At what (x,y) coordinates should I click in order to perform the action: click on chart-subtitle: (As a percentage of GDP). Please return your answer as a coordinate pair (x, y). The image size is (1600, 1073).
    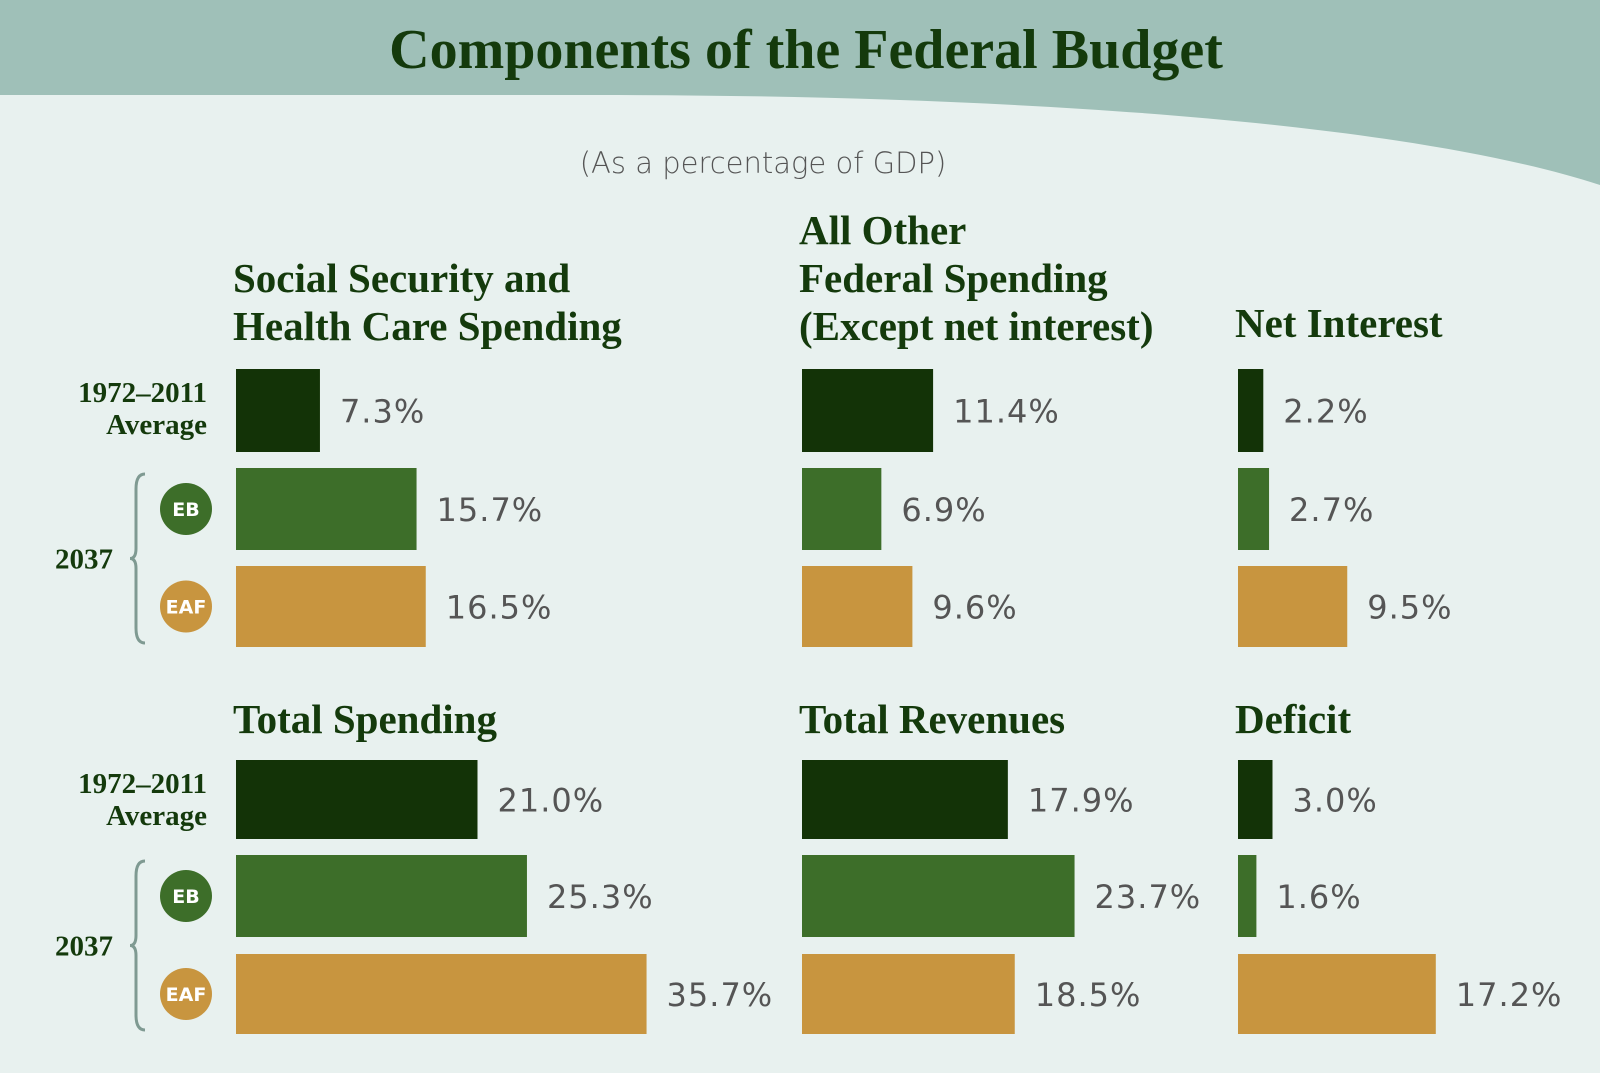
    Looking at the image, I should click on (763, 163).